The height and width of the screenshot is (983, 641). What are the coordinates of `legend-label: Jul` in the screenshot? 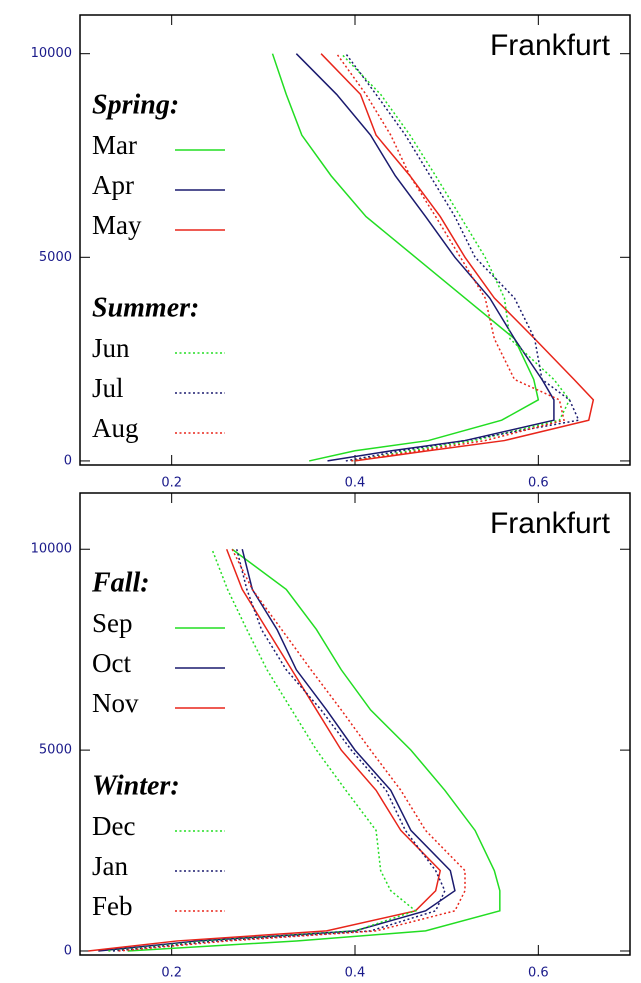 It's located at (108, 388).